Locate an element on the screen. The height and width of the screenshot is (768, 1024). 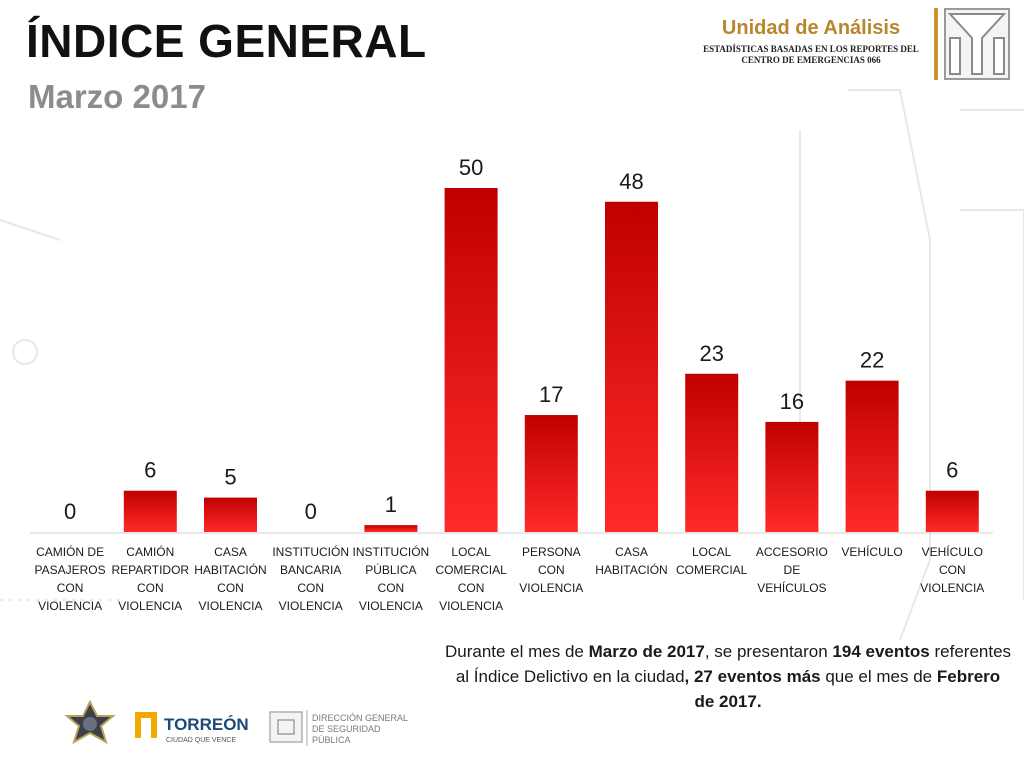
bar-value-label: 17 is located at coordinates (551, 394).